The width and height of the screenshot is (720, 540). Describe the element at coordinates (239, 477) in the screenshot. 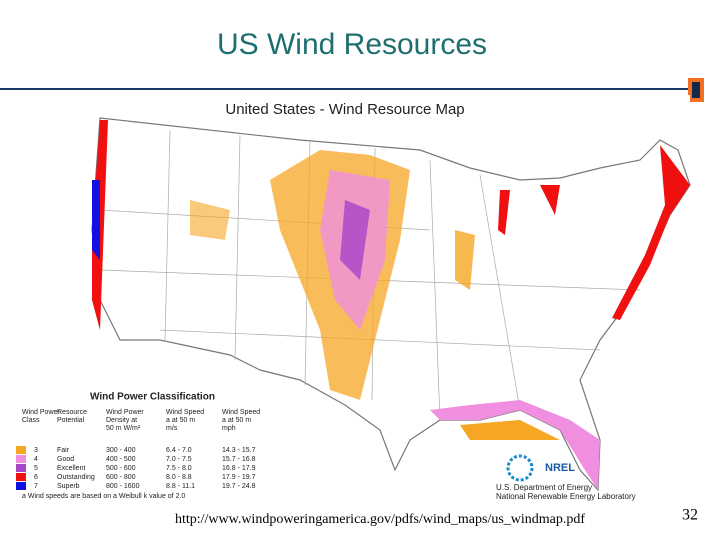

I see `legend-cell: 17.9 - 19.7` at that location.